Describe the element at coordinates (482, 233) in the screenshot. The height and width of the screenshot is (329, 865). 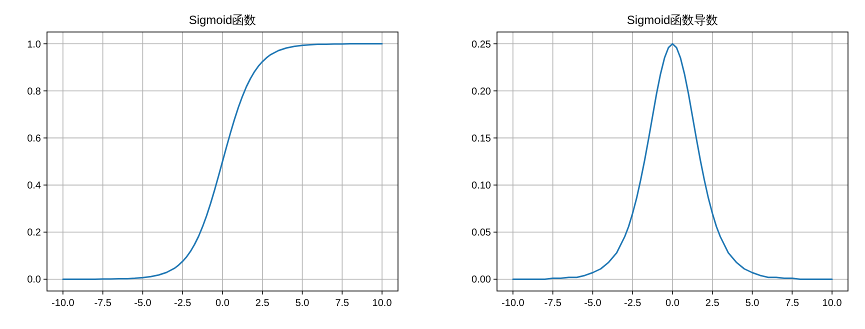
I see `y-tick-label: 0.05` at that location.